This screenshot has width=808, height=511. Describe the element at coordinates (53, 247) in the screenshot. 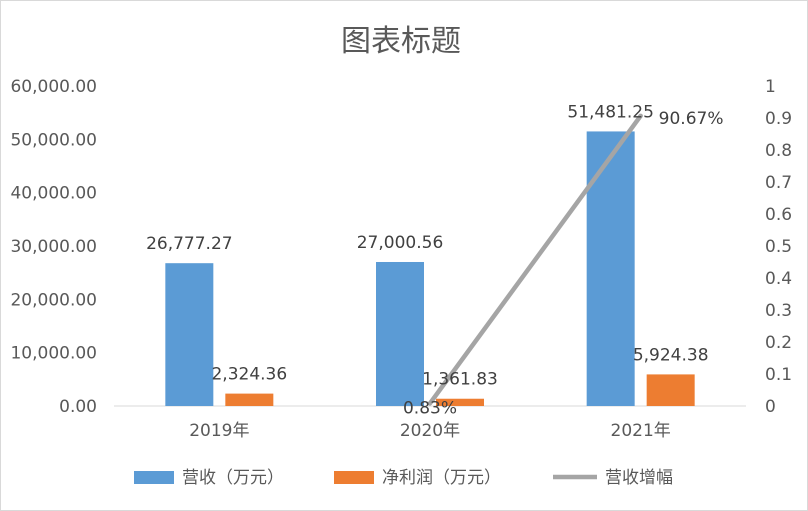

I see `y-left-tick-label: 30,000.00` at that location.